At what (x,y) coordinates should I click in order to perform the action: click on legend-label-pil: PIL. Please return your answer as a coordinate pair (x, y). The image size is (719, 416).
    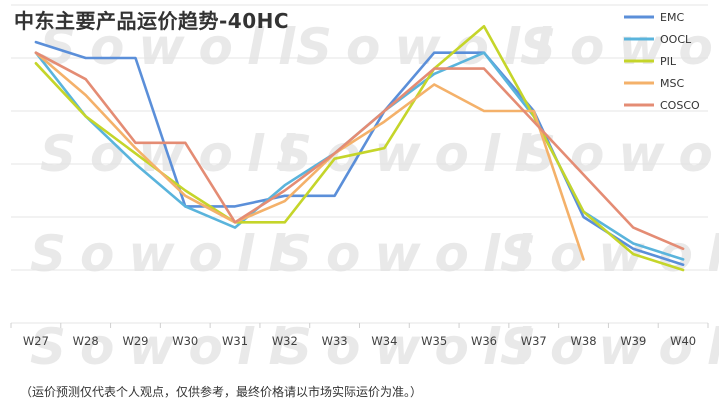
    Looking at the image, I should click on (668, 61).